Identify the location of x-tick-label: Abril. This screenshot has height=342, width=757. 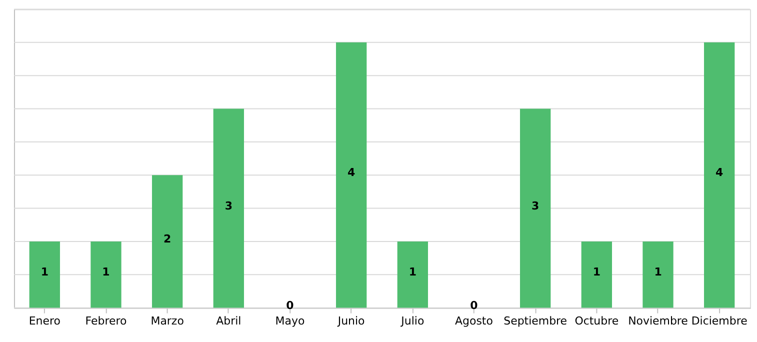
(229, 321).